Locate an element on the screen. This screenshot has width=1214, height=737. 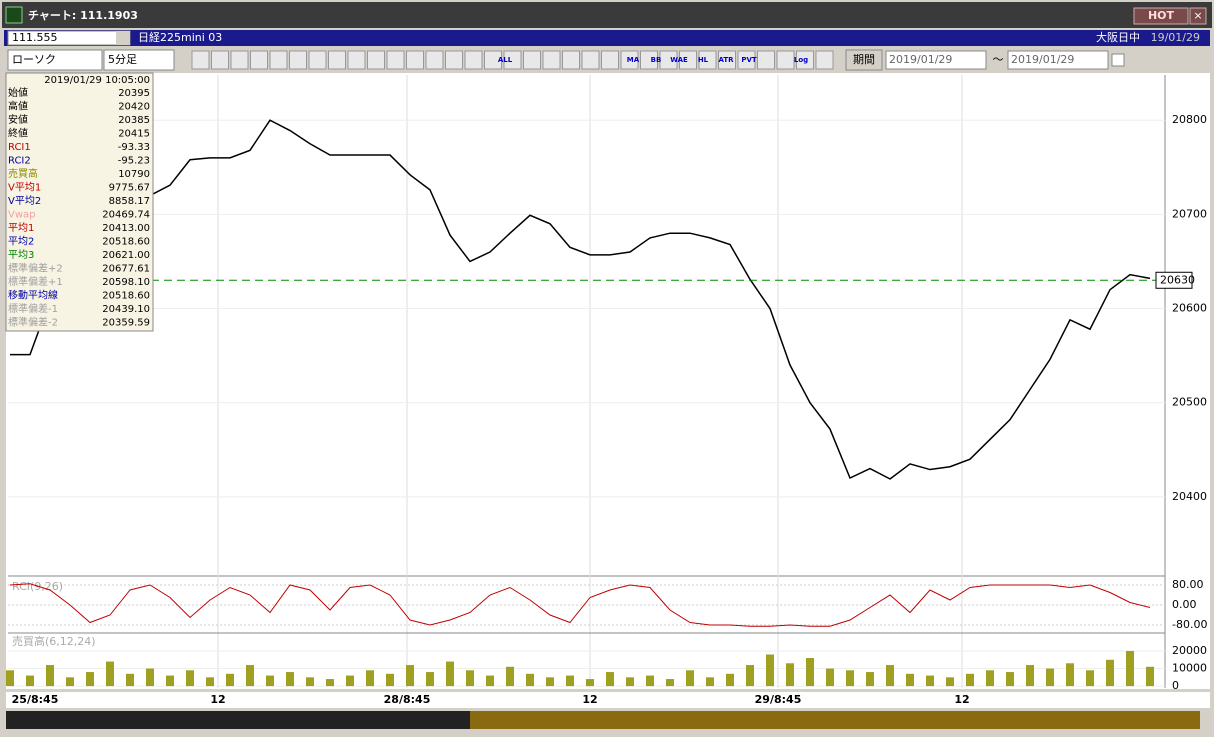
info-value: 10790 is located at coordinates (134, 174).